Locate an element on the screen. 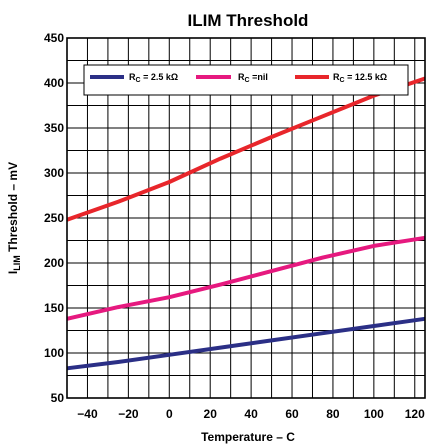 This screenshot has width=430, height=447. legend: RC = 2.5 kΩ RC =nil RC = 12.5 kΩ is located at coordinates (246, 80).